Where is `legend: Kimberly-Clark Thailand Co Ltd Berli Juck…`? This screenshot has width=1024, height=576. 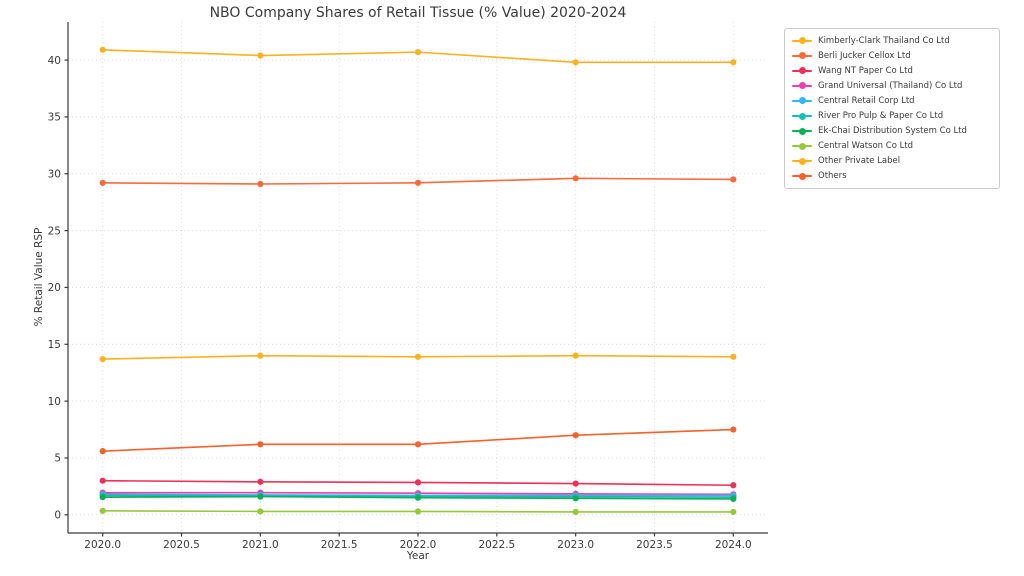 legend: Kimberly-Clark Thailand Co Ltd Berli Juck… is located at coordinates (892, 108).